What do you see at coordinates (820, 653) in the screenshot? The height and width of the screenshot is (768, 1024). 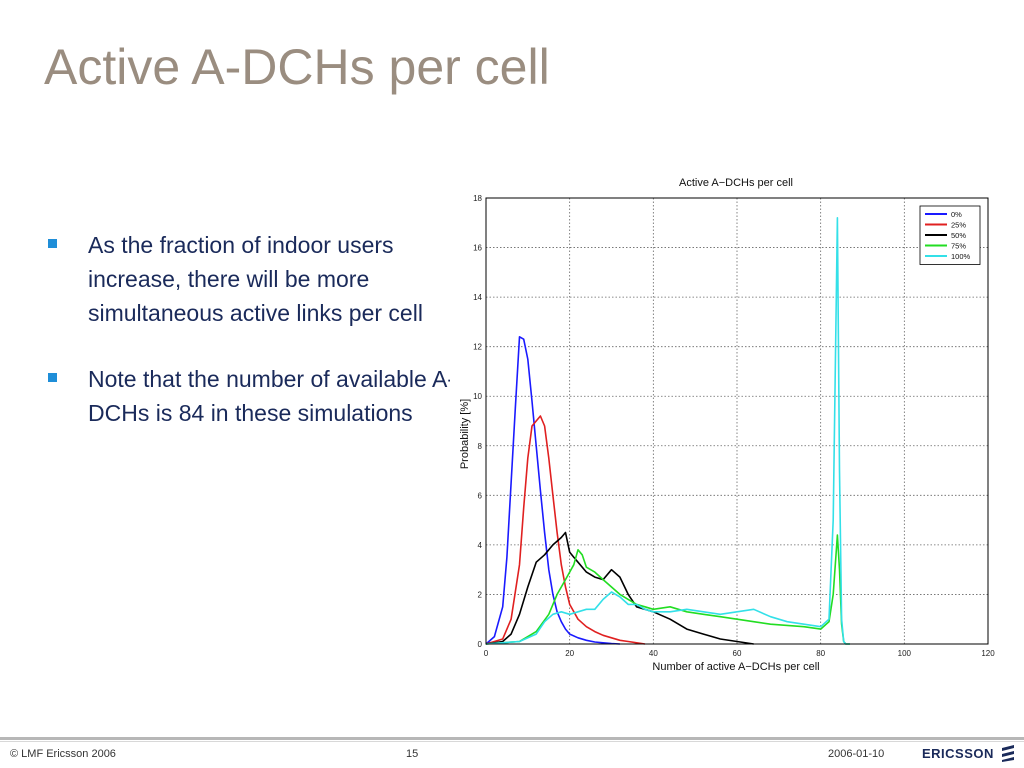 I see `x-tick-label: 80` at bounding box center [820, 653].